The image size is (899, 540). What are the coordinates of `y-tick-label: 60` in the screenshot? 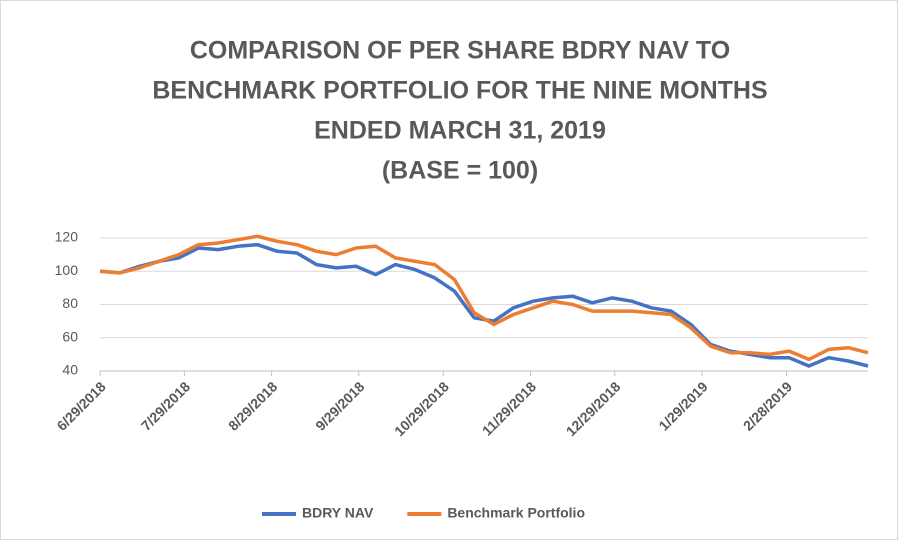 It's located at (70, 336).